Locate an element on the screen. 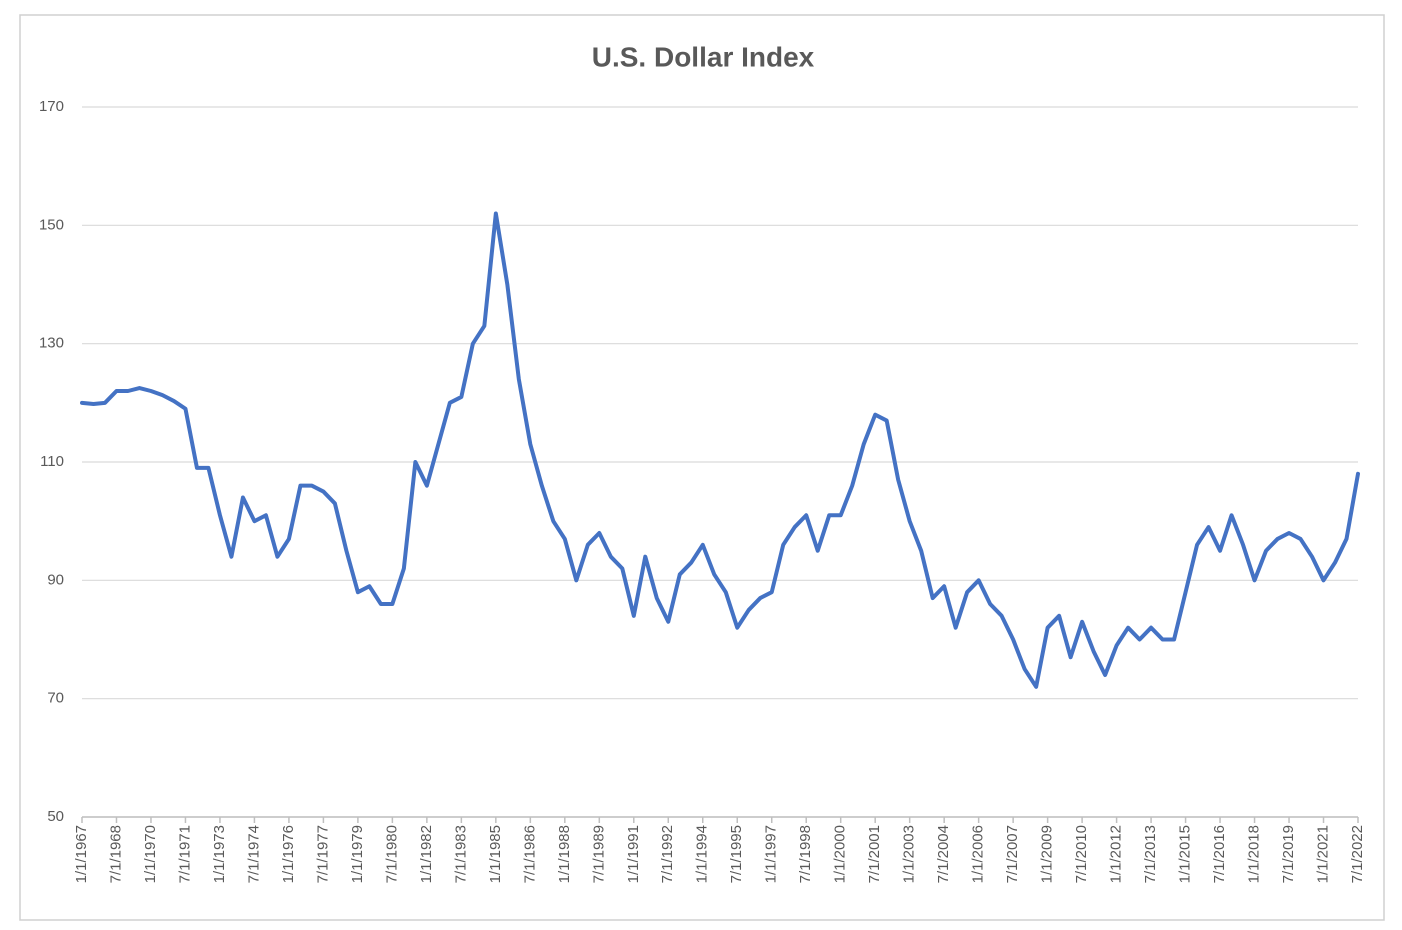 The width and height of the screenshot is (1402, 930). x-tick-label: 1/1/1967 is located at coordinates (81, 854).